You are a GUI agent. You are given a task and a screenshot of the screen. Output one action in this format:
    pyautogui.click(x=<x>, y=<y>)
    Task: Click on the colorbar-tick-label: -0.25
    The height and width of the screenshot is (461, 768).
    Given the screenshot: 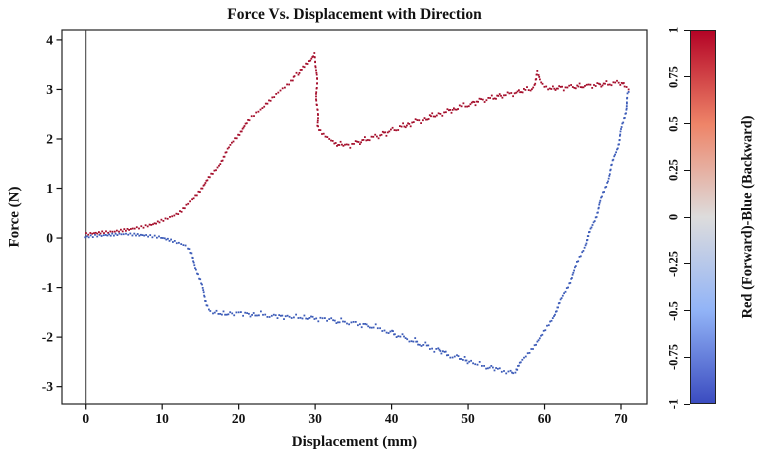 What is the action you would take?
    pyautogui.click(x=673, y=263)
    